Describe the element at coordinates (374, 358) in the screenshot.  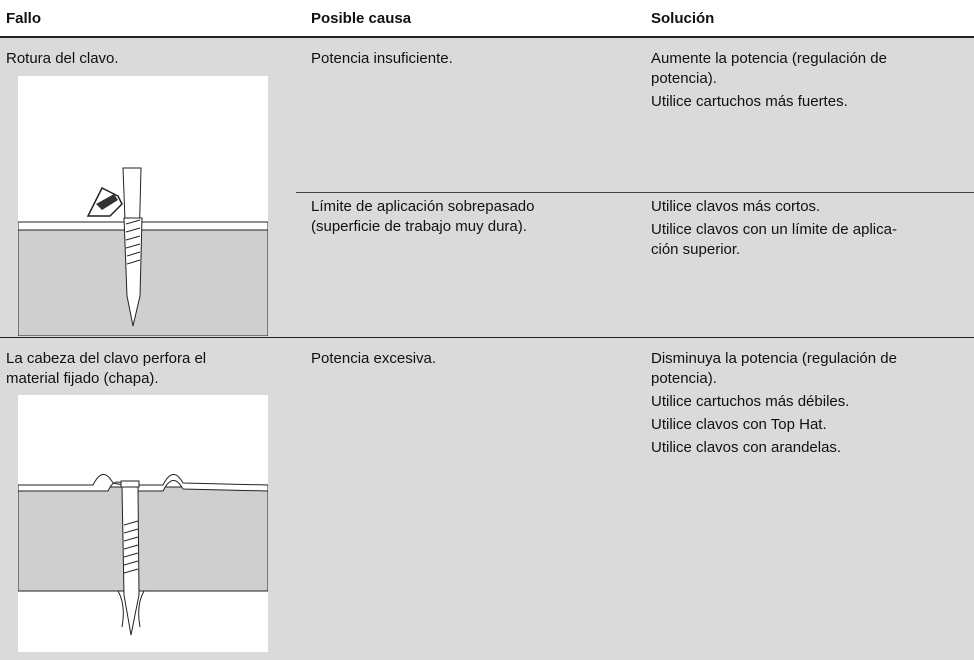
I see `cause-text: Potencia excesiva.` at that location.